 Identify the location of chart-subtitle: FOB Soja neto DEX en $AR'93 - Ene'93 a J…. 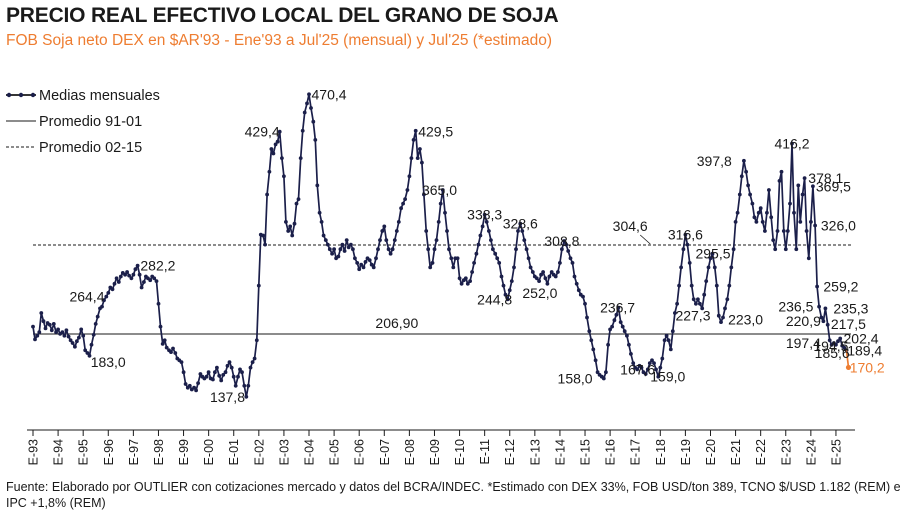
(279, 40).